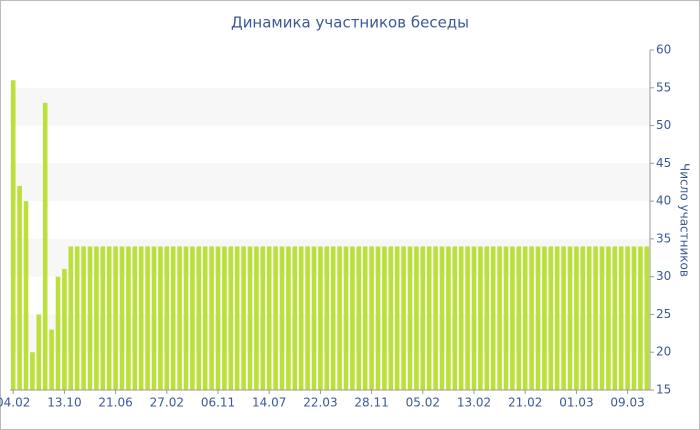  I want to click on x-tick-label: 28.11, so click(371, 403).